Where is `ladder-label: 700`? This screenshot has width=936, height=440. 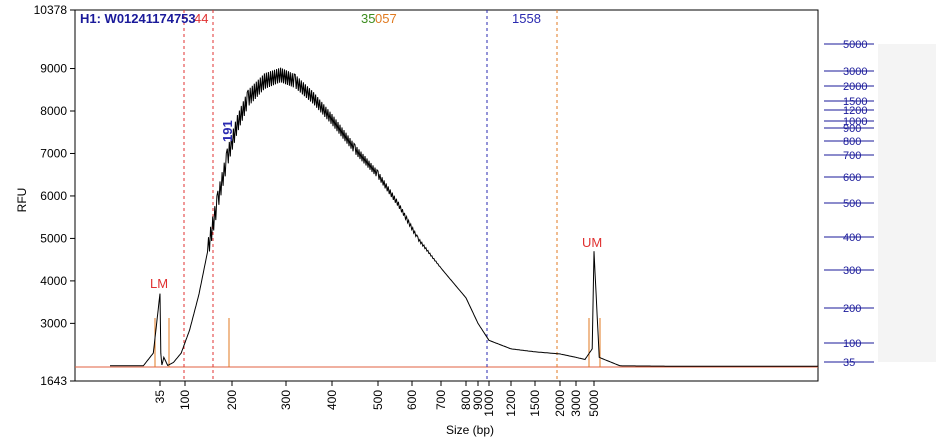
ladder-label: 700 is located at coordinates (852, 156).